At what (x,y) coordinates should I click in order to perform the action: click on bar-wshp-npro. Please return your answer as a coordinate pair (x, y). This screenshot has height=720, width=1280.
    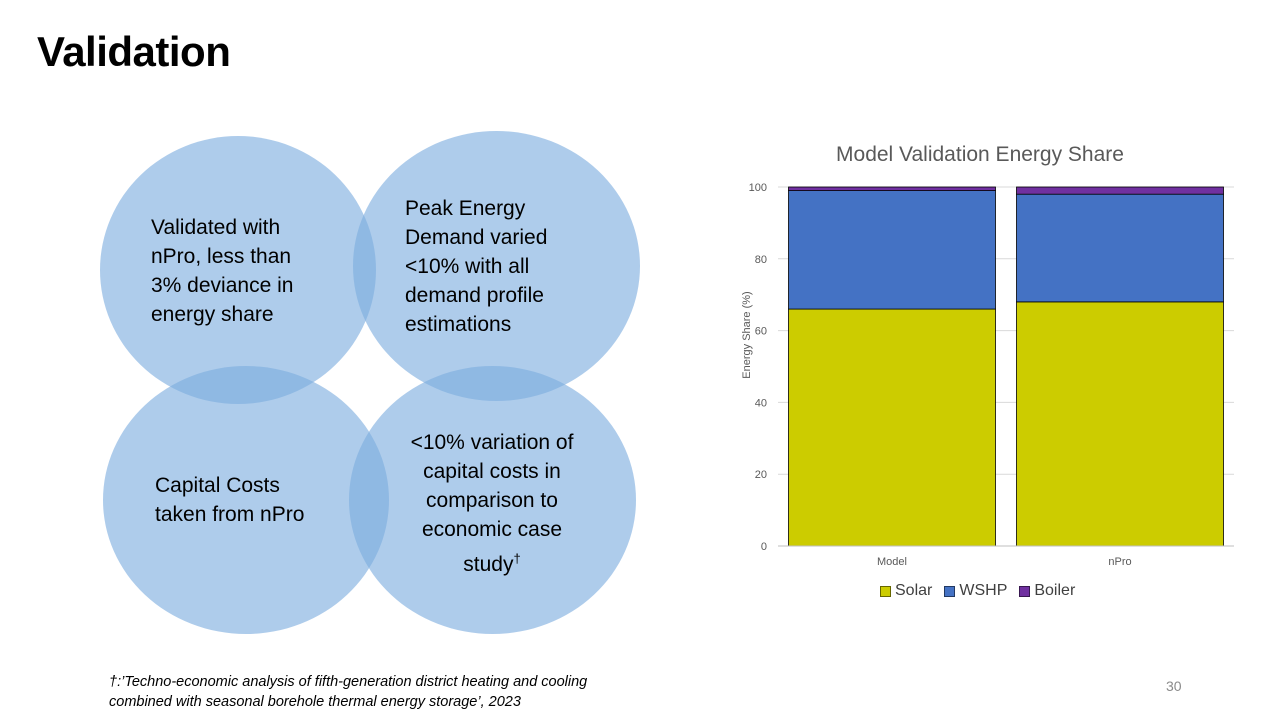
    Looking at the image, I should click on (1120, 248).